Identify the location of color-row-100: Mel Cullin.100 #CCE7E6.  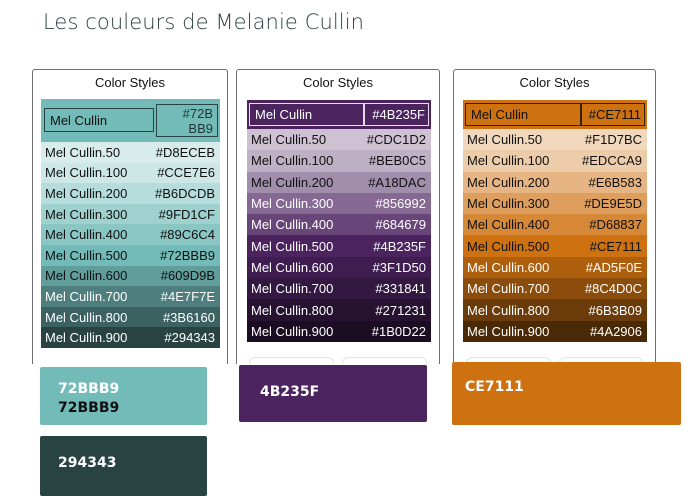
(130, 173).